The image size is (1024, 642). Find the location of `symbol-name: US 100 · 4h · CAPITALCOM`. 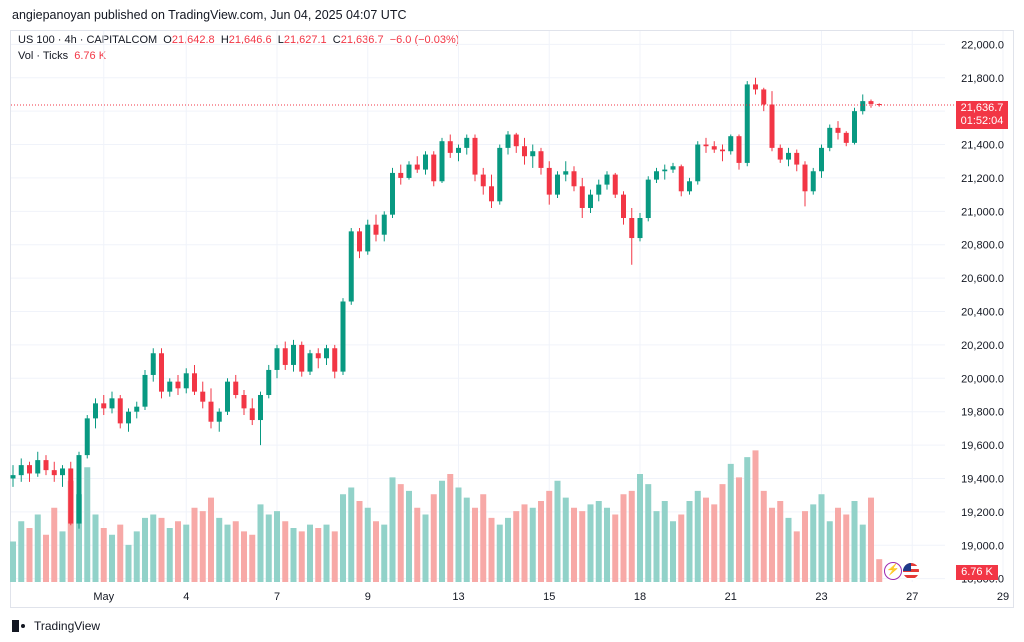

symbol-name: US 100 · 4h · CAPITALCOM is located at coordinates (88, 40).